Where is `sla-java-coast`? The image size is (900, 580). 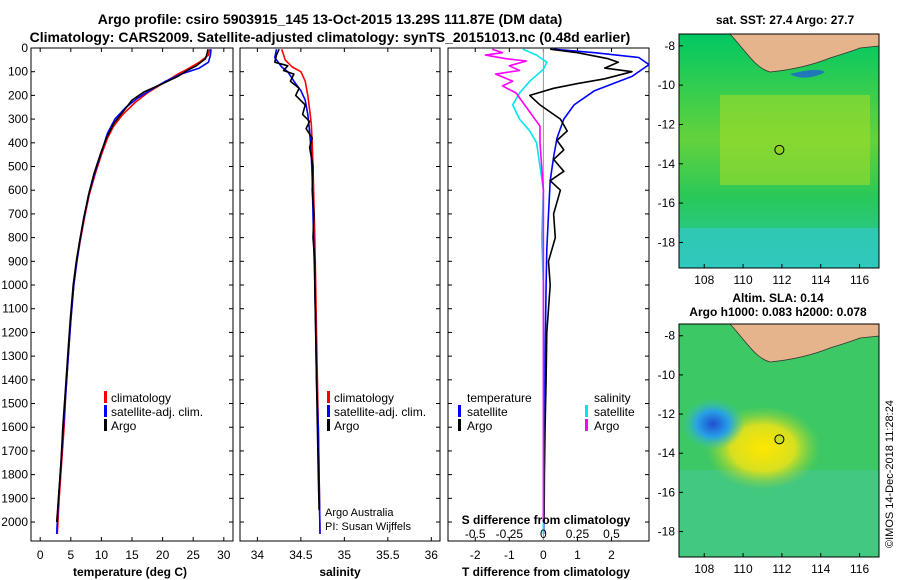
sla-java-coast is located at coordinates (804, 343).